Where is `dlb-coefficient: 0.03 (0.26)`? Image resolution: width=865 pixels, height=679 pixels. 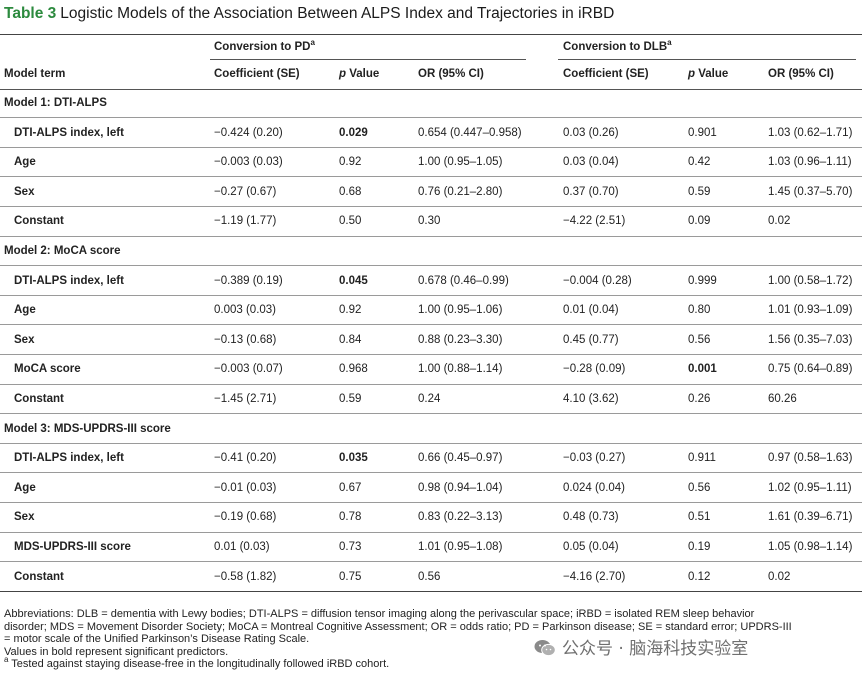 dlb-coefficient: 0.03 (0.26) is located at coordinates (591, 132).